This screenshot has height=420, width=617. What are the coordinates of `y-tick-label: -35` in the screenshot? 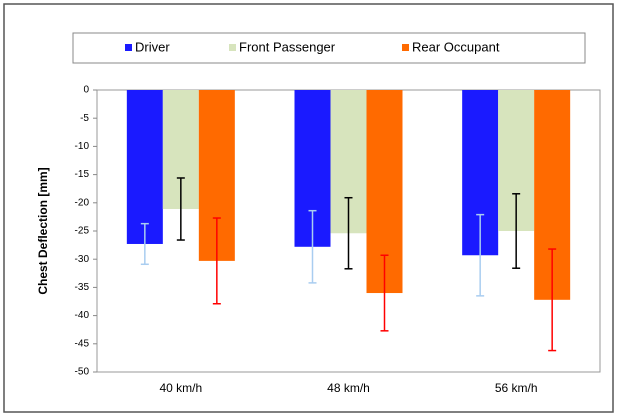 It's located at (82, 287).